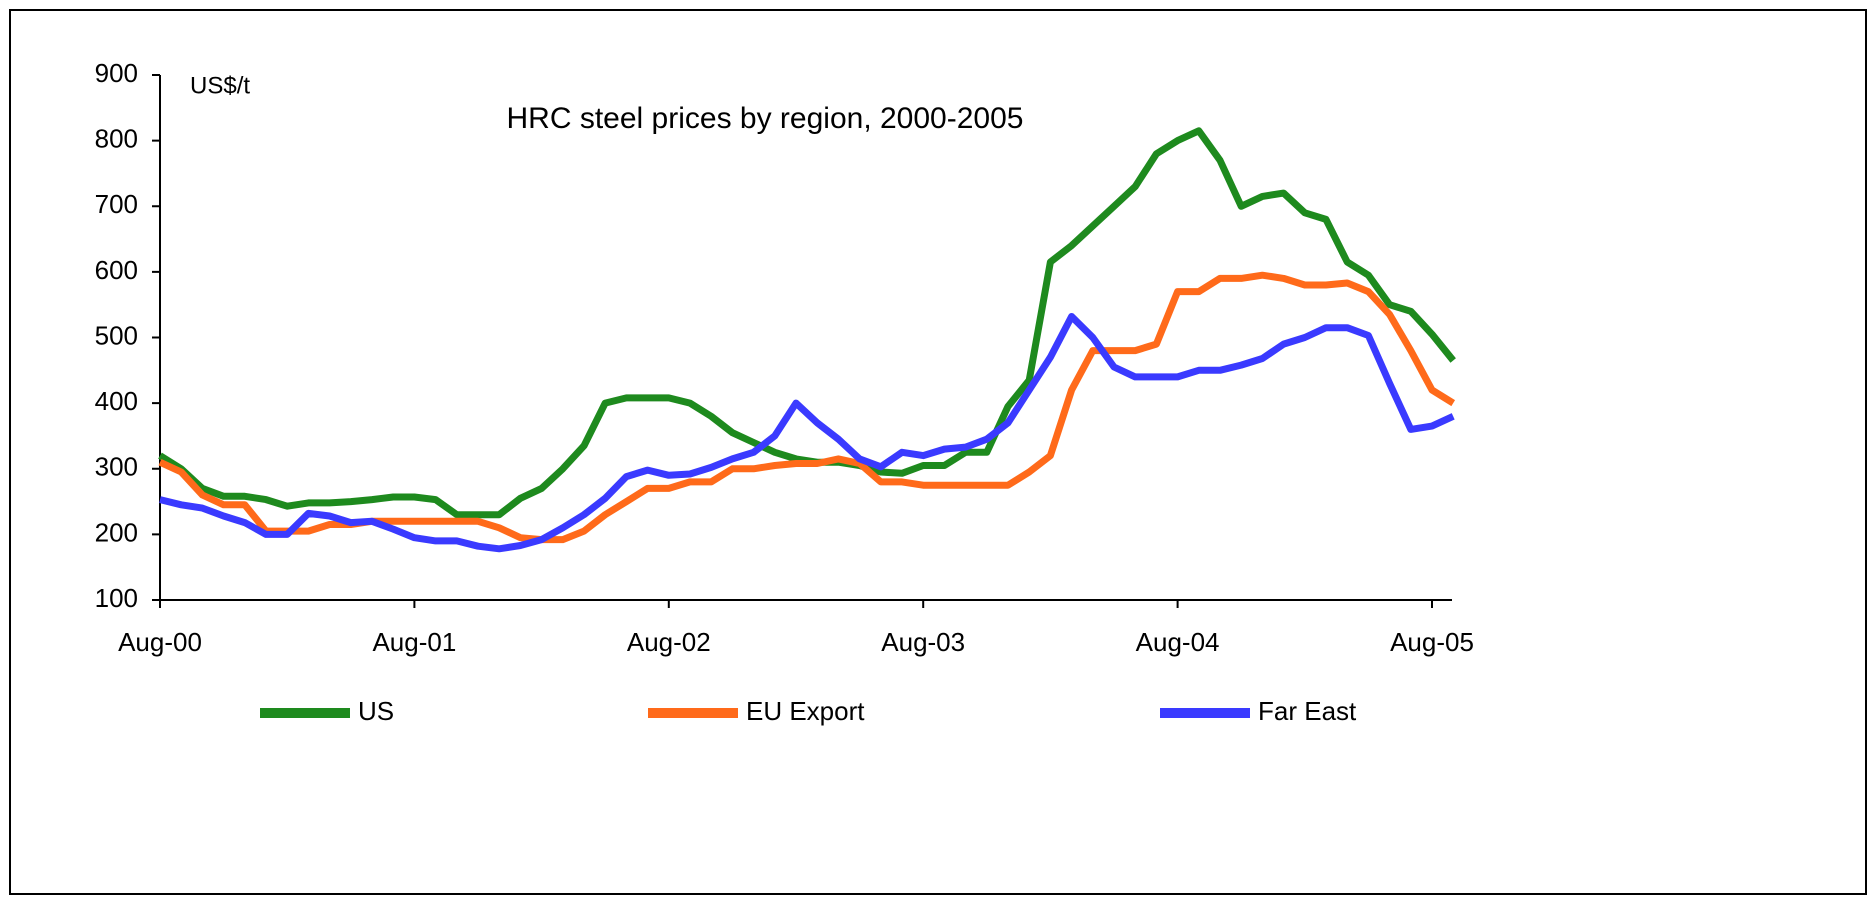 Image resolution: width=1876 pixels, height=904 pixels. Describe the element at coordinates (1307, 711) in the screenshot. I see `legend-label: Far East` at that location.